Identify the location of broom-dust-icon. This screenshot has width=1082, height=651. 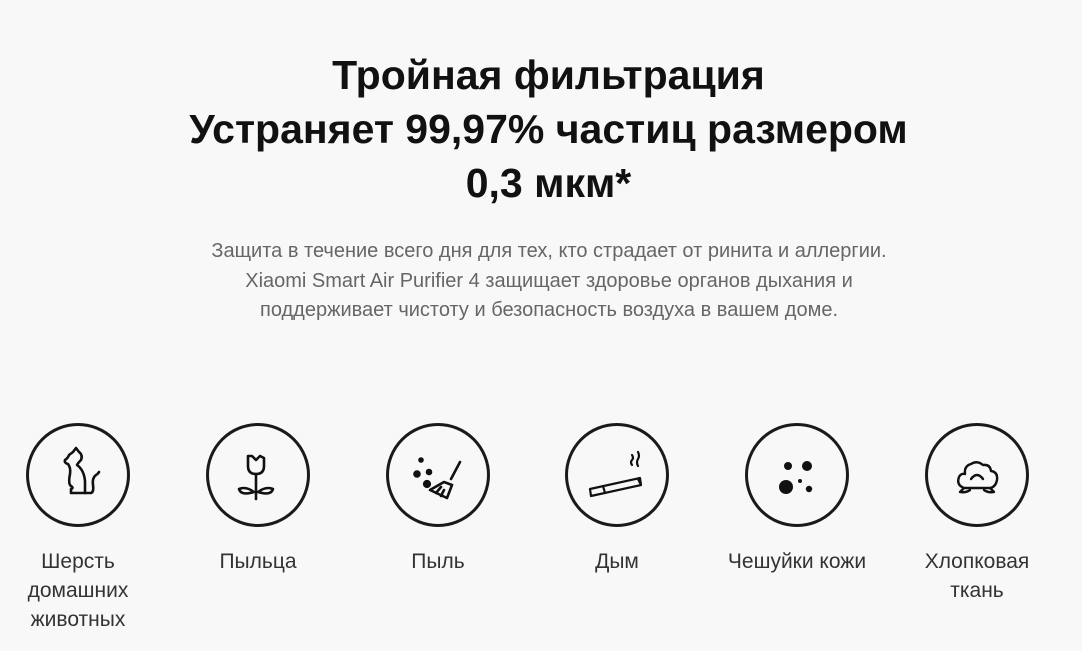
(438, 475).